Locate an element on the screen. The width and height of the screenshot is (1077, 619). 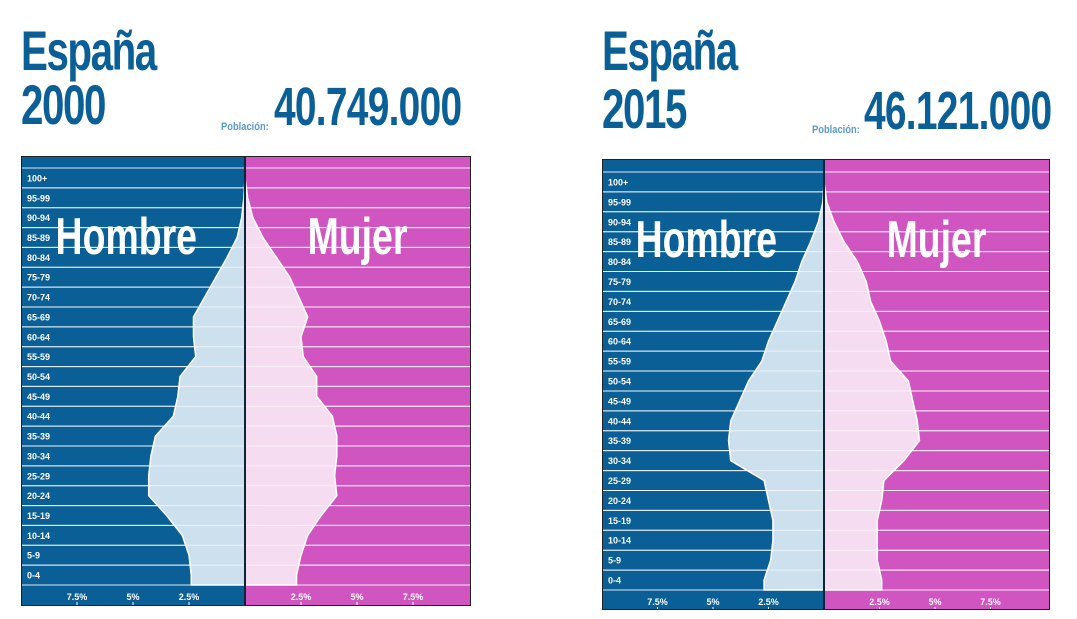
population-value: 40.749.000 is located at coordinates (368, 107).